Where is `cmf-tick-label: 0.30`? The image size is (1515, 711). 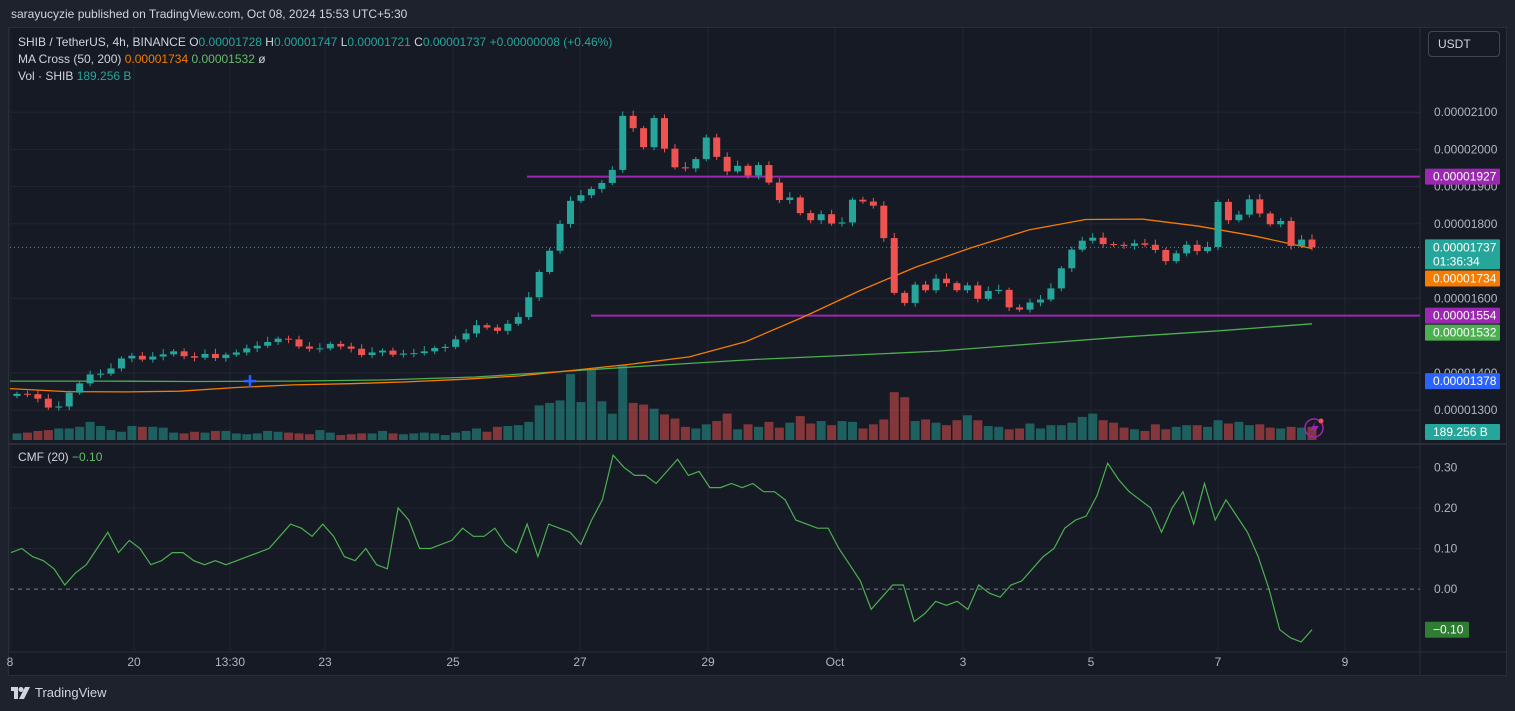 cmf-tick-label: 0.30 is located at coordinates (1446, 467).